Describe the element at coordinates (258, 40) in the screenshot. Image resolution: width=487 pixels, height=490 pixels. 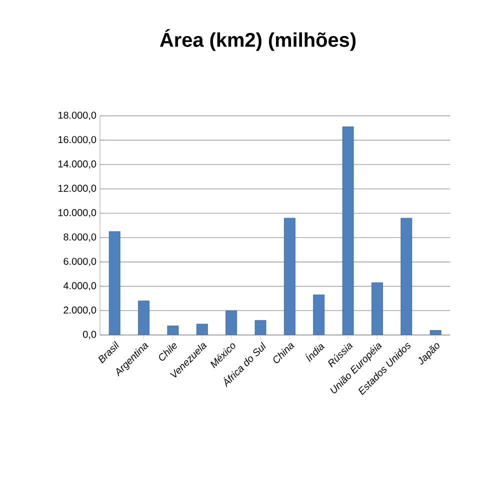
I see `chart-title: Área (km2) (milhões)` at that location.